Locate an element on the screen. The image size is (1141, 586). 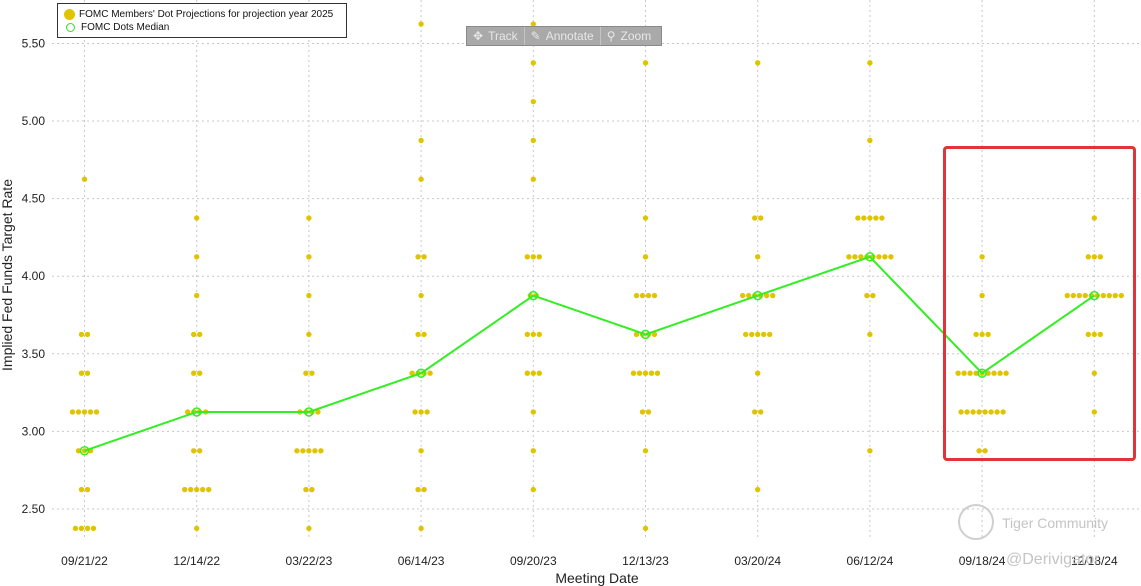
x-tick-label: 06/14/23 is located at coordinates (421, 561).